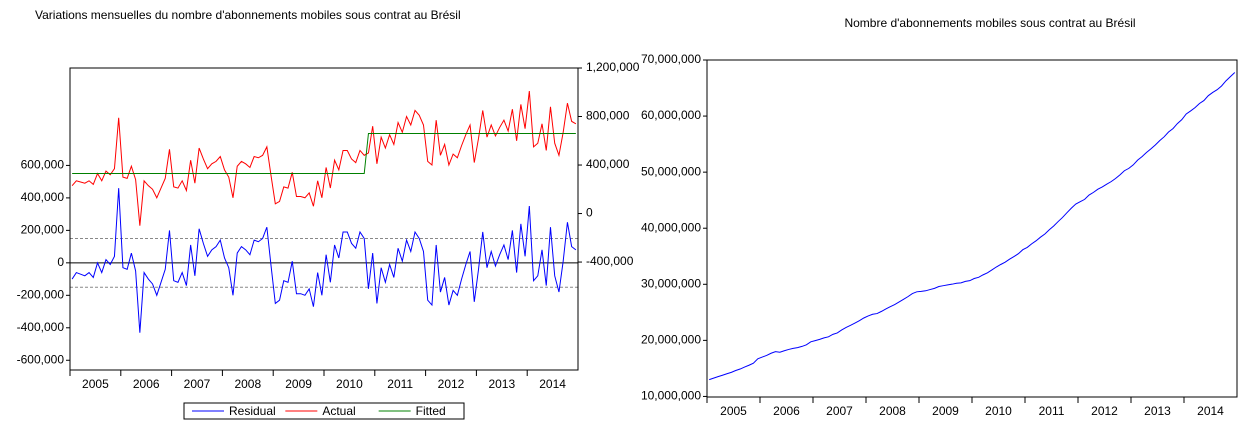 The width and height of the screenshot is (1242, 421). What do you see at coordinates (431, 411) in the screenshot?
I see `legend-label: Fitted` at bounding box center [431, 411].